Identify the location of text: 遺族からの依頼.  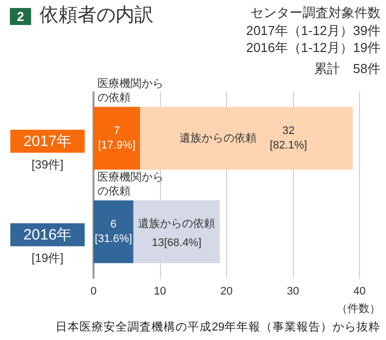
(217, 138).